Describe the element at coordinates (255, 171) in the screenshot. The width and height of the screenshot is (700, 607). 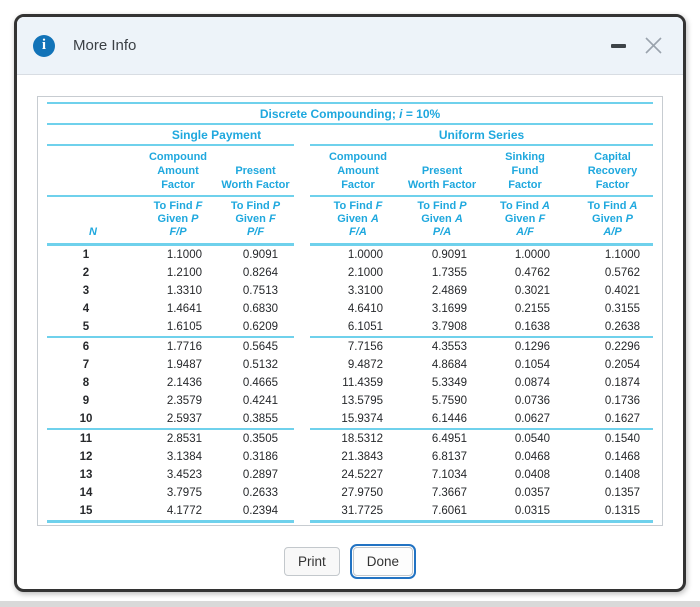
I see `header-present-worth-factor-sp: Present Worth Factor` at that location.